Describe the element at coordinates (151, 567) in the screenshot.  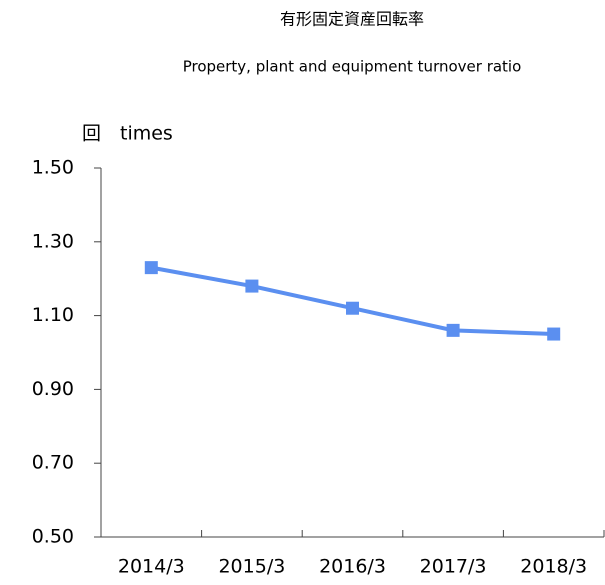
I see `x-tick-label: 2014/3` at that location.